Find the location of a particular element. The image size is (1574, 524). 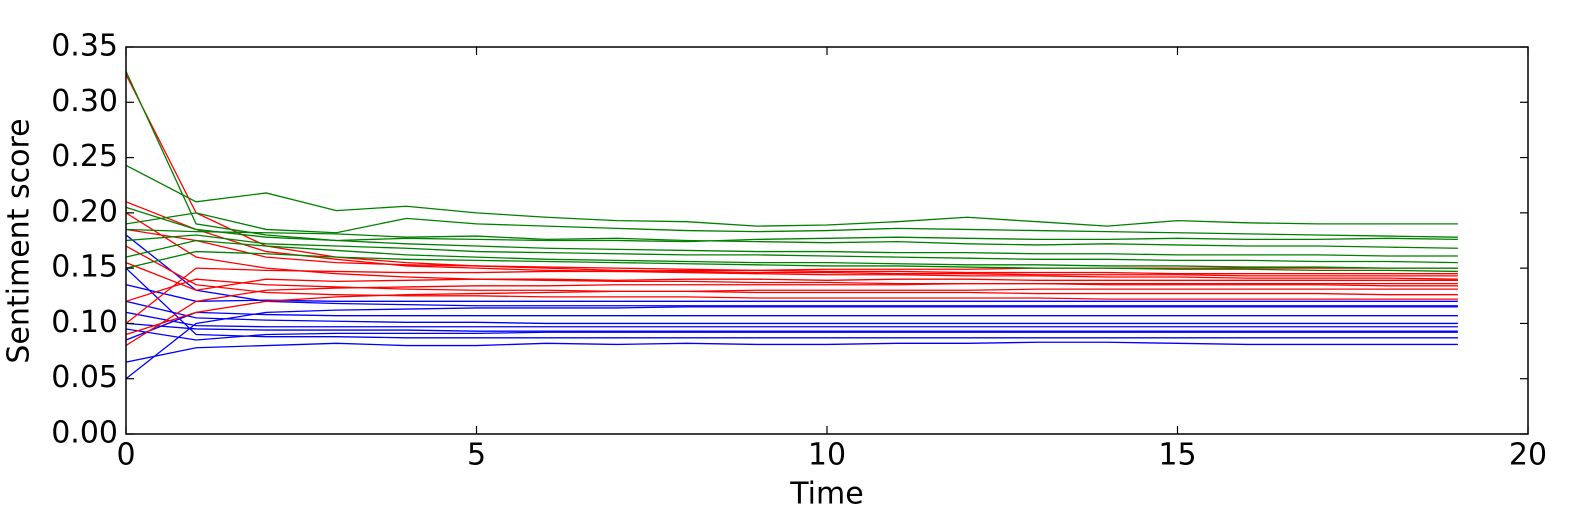

x-tick-label: 0 is located at coordinates (125, 455).